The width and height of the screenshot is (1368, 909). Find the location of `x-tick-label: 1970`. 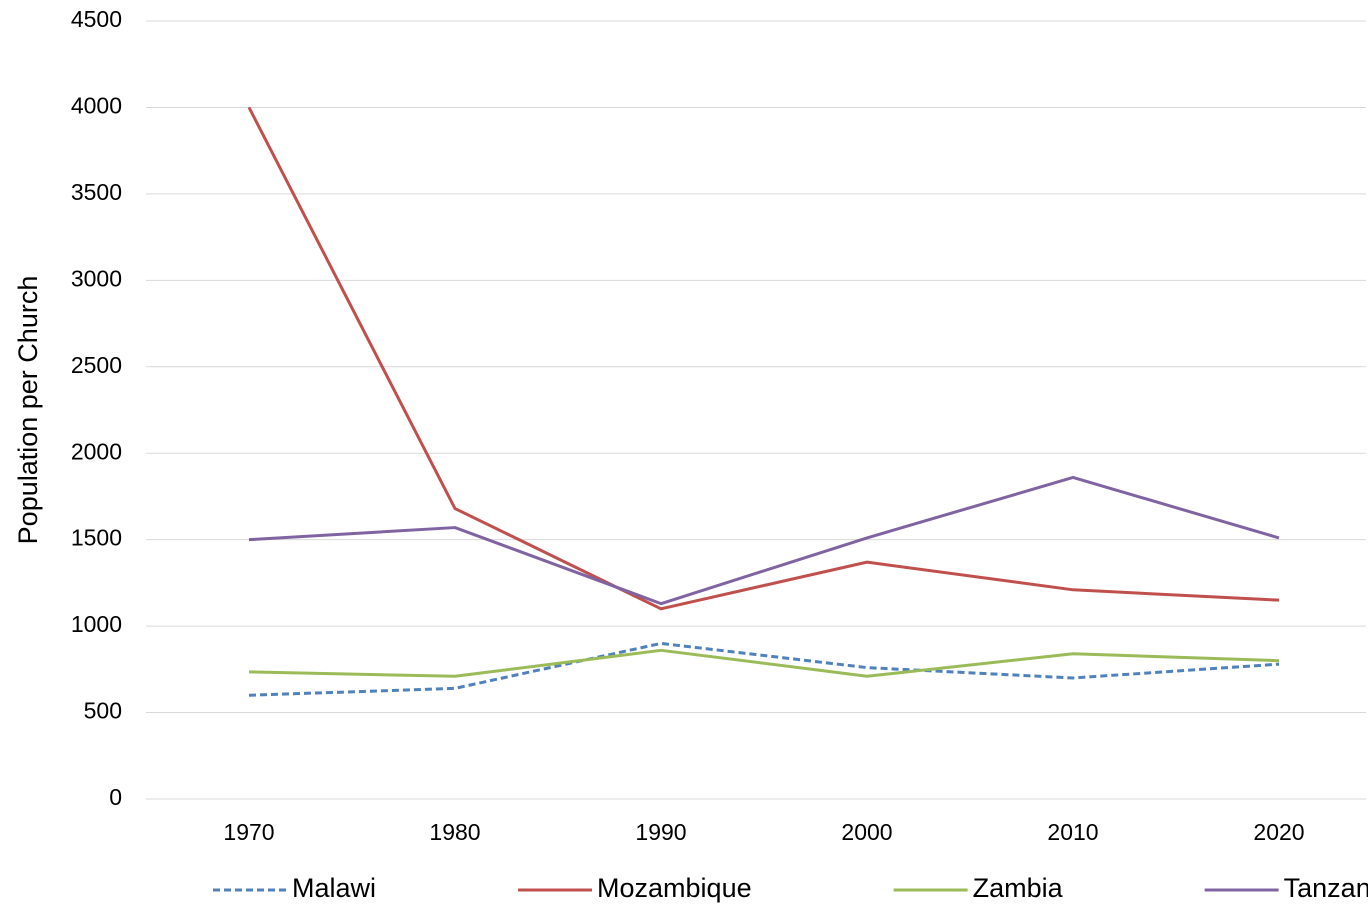

x-tick-label: 1970 is located at coordinates (248, 832).